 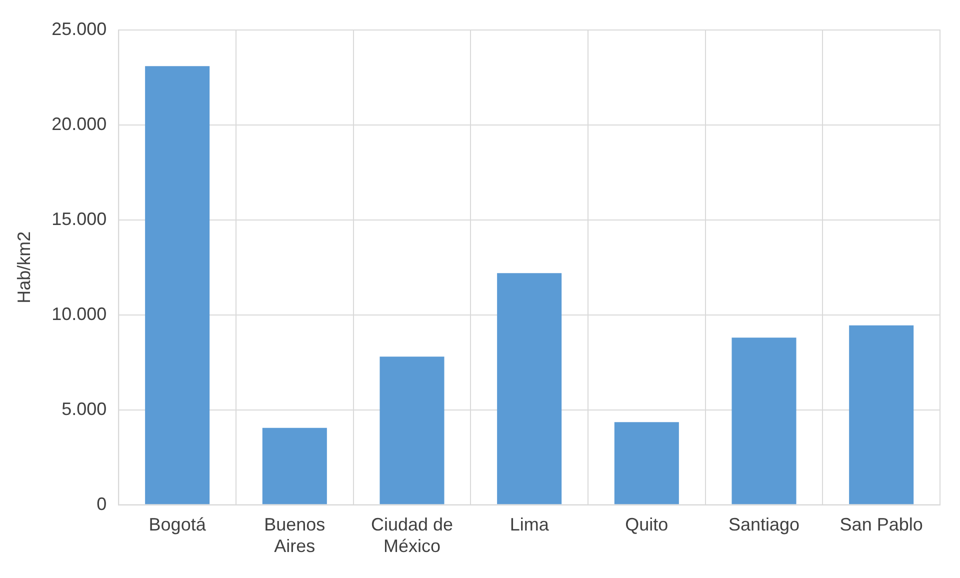 I want to click on x-tick-label: Buenos Aires, so click(x=295, y=535).